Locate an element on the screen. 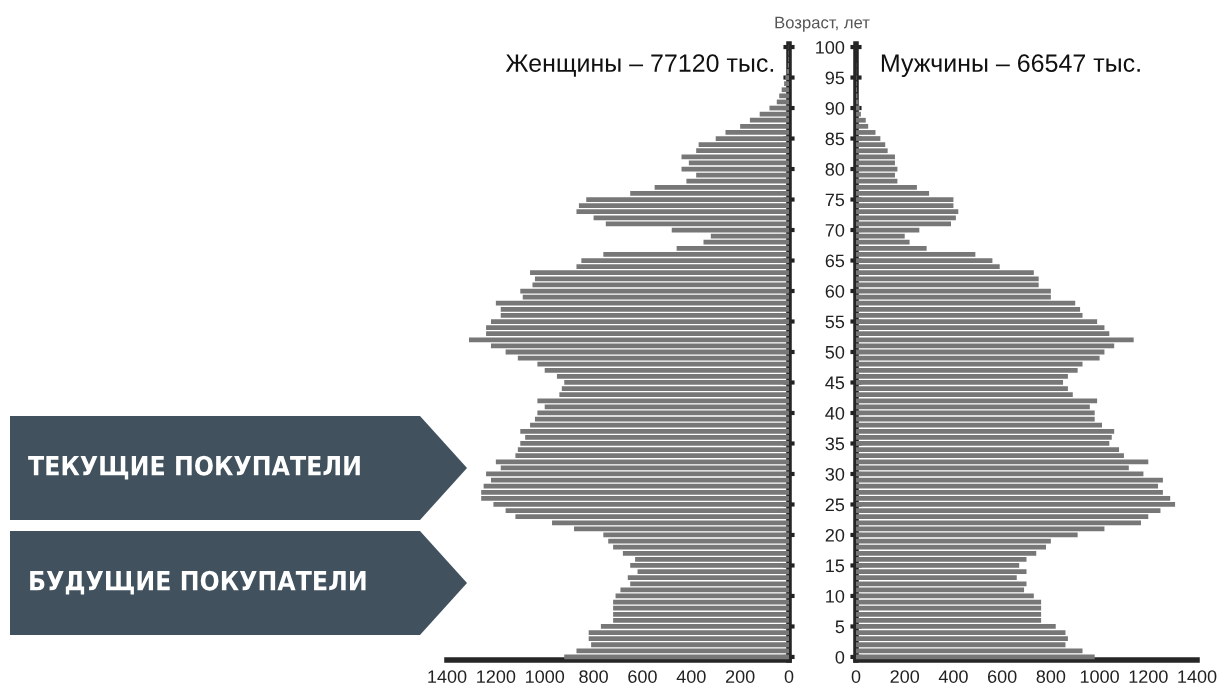 The image size is (1219, 691). y-tick-label: 60 is located at coordinates (835, 291).